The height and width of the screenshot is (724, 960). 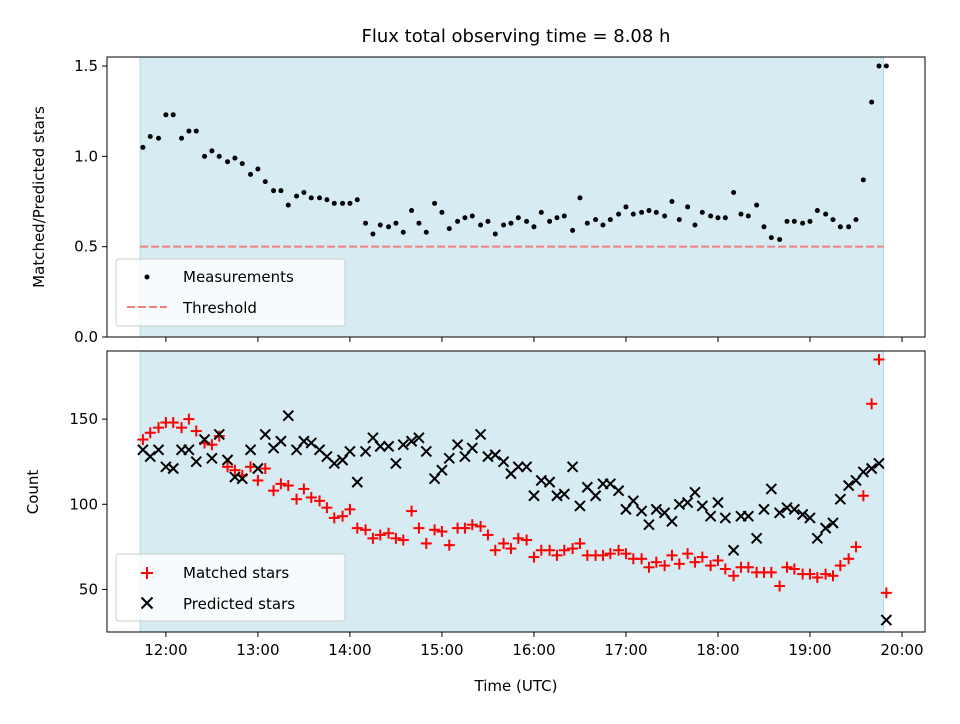 I want to click on bottom-legend-box, so click(x=230, y=587).